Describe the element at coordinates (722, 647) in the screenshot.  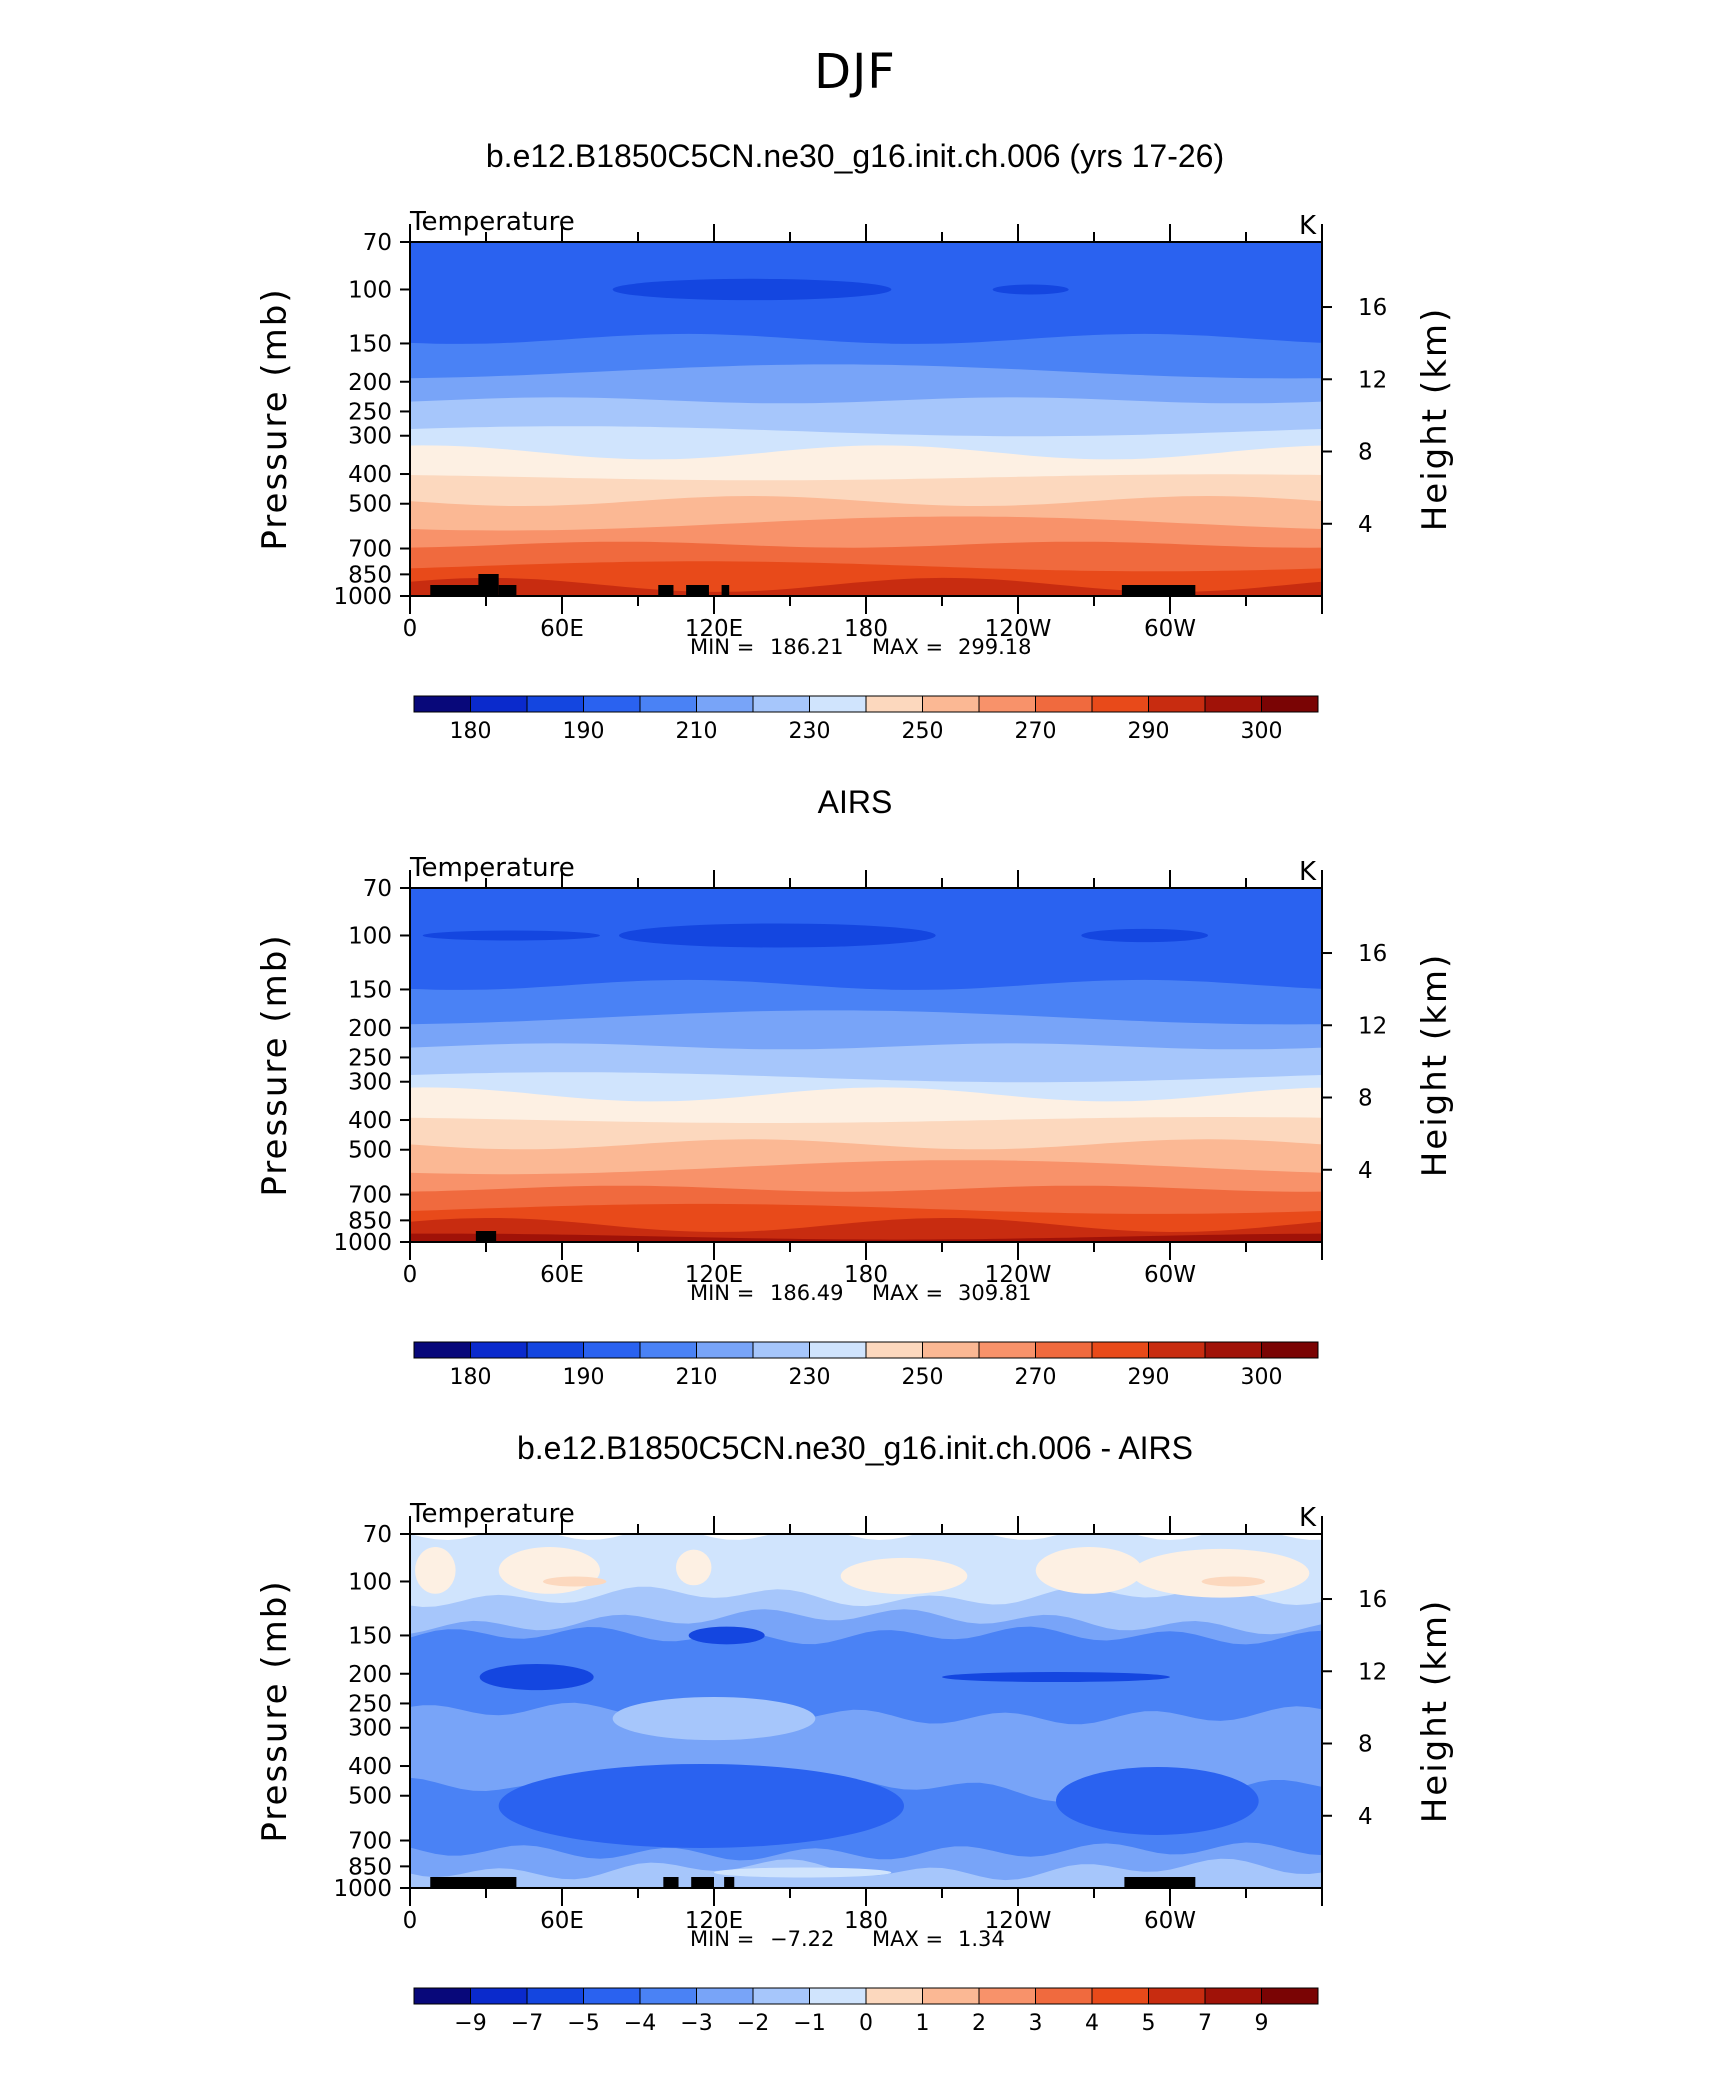
I see `min-label: MIN =` at that location.